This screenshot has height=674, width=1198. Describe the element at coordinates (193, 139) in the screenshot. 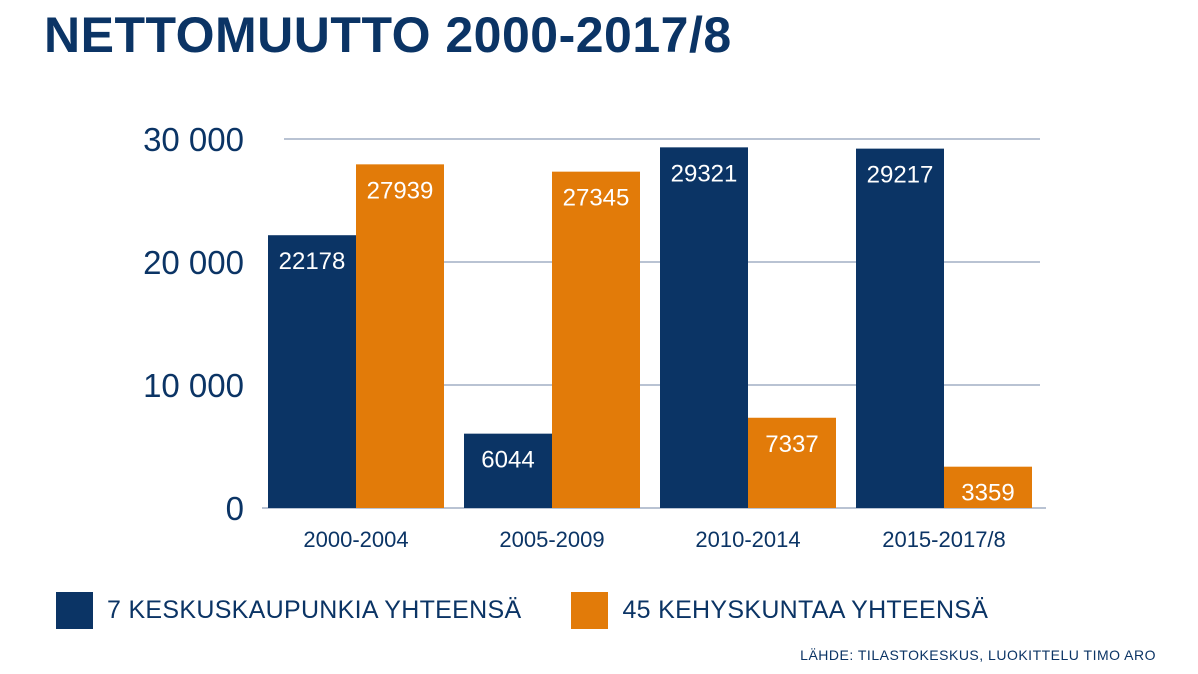

I see `y-tick-label: 30 000` at that location.